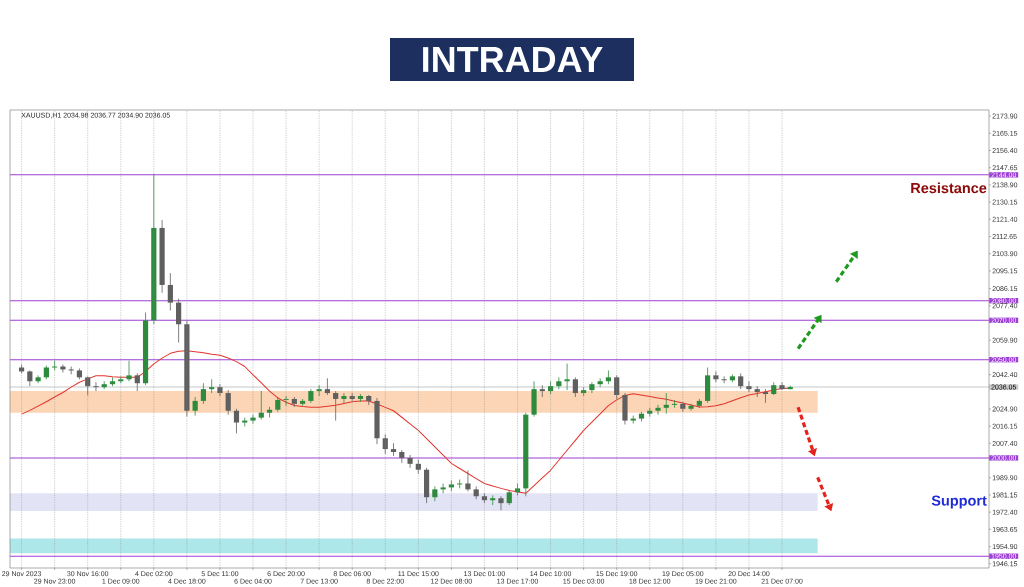 This screenshot has height=587, width=1024. What do you see at coordinates (959, 502) in the screenshot?
I see `text: Support` at bounding box center [959, 502].